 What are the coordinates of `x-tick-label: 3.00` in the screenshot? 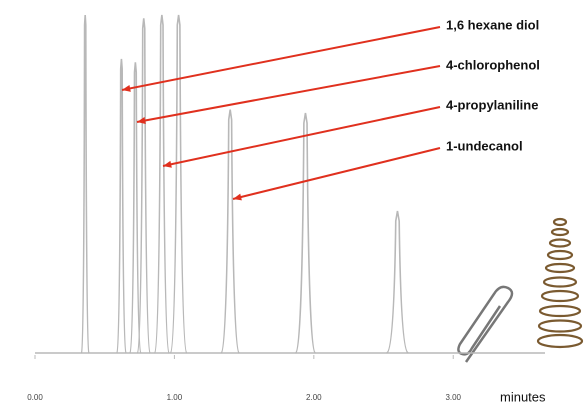 It's located at (453, 397).